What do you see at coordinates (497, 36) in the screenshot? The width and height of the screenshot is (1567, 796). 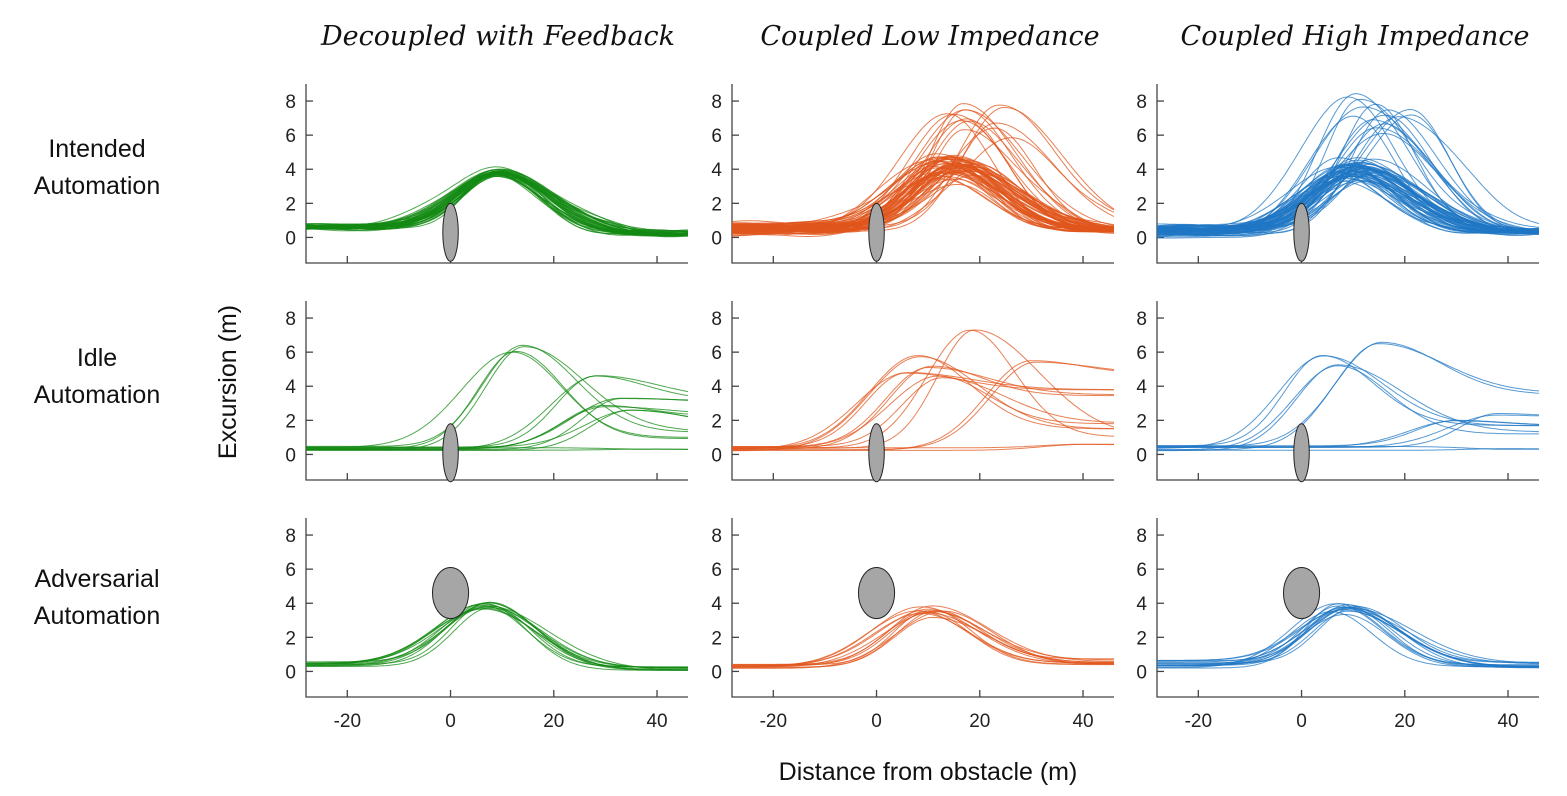 I see `column-title-decoupled: Decoupled with Feedback` at bounding box center [497, 36].